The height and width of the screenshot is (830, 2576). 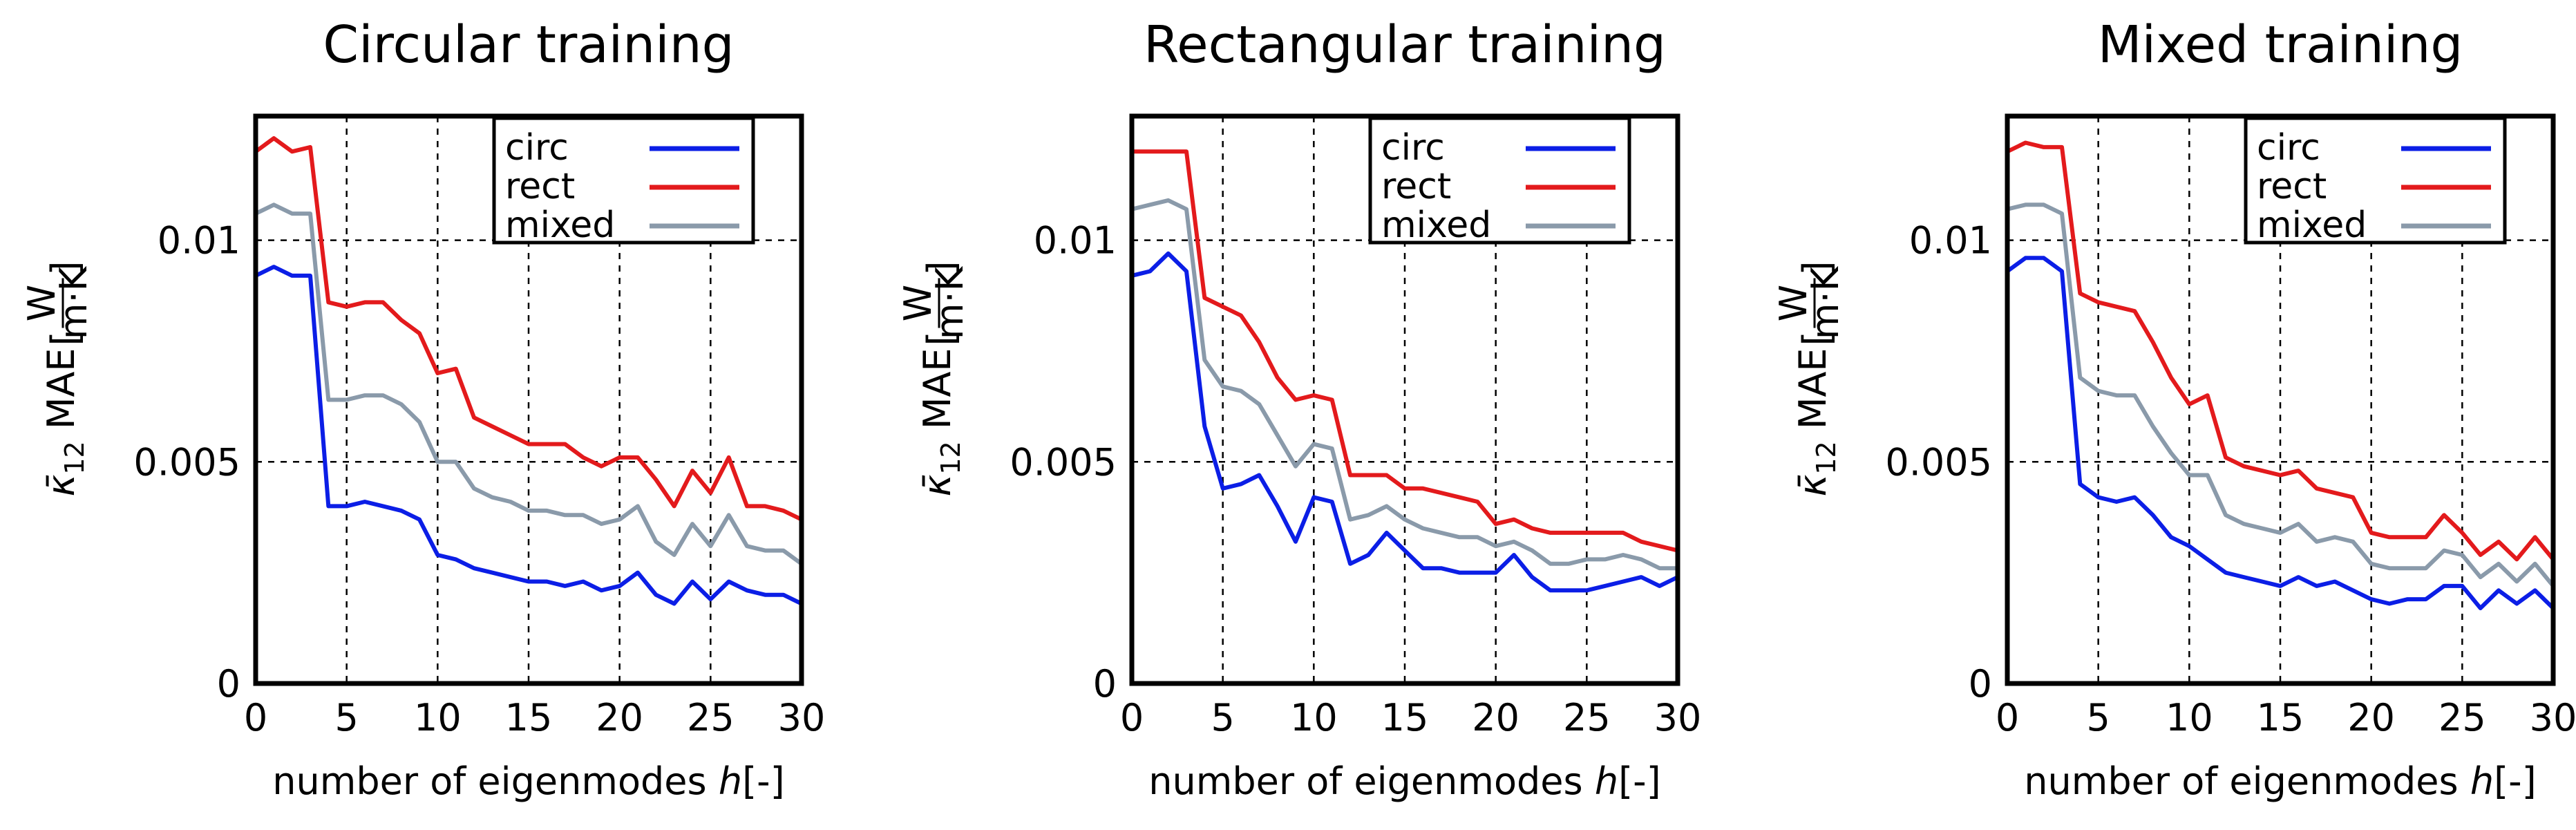 I want to click on chart-title: Circular training, so click(x=528, y=45).